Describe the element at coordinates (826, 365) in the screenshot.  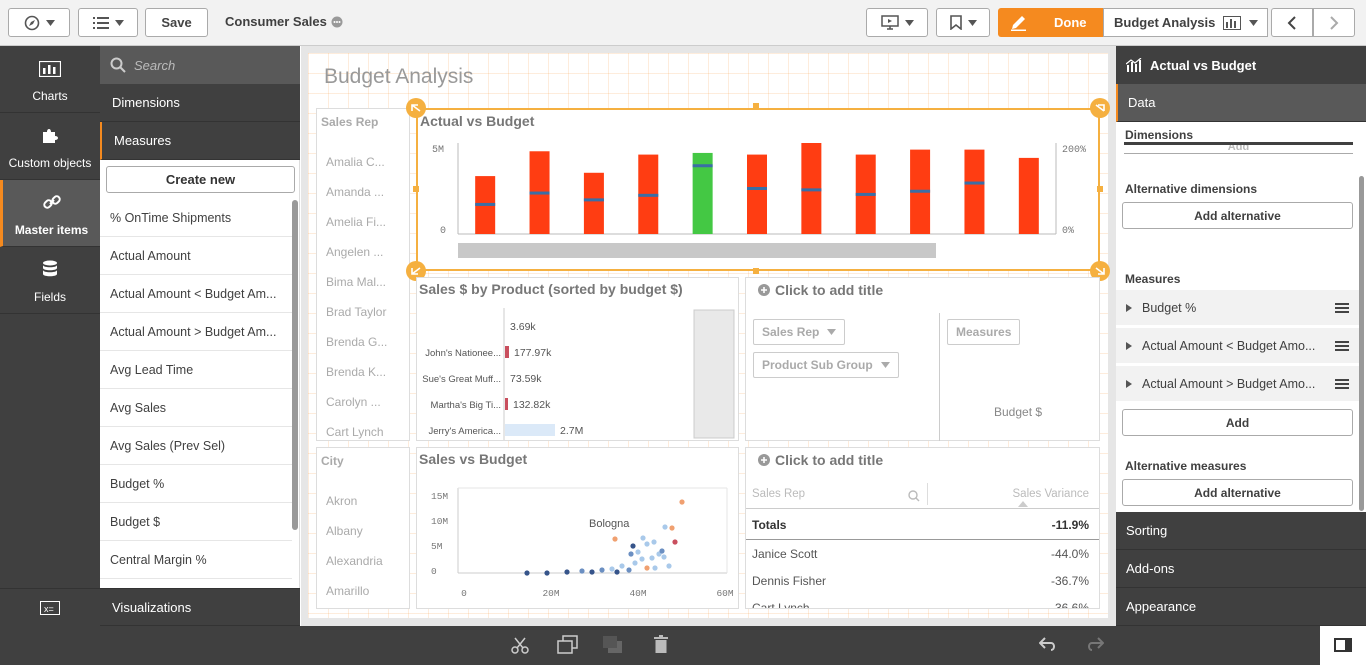
I see `pivot-chip-product-sub-group: Product Sub Group` at that location.